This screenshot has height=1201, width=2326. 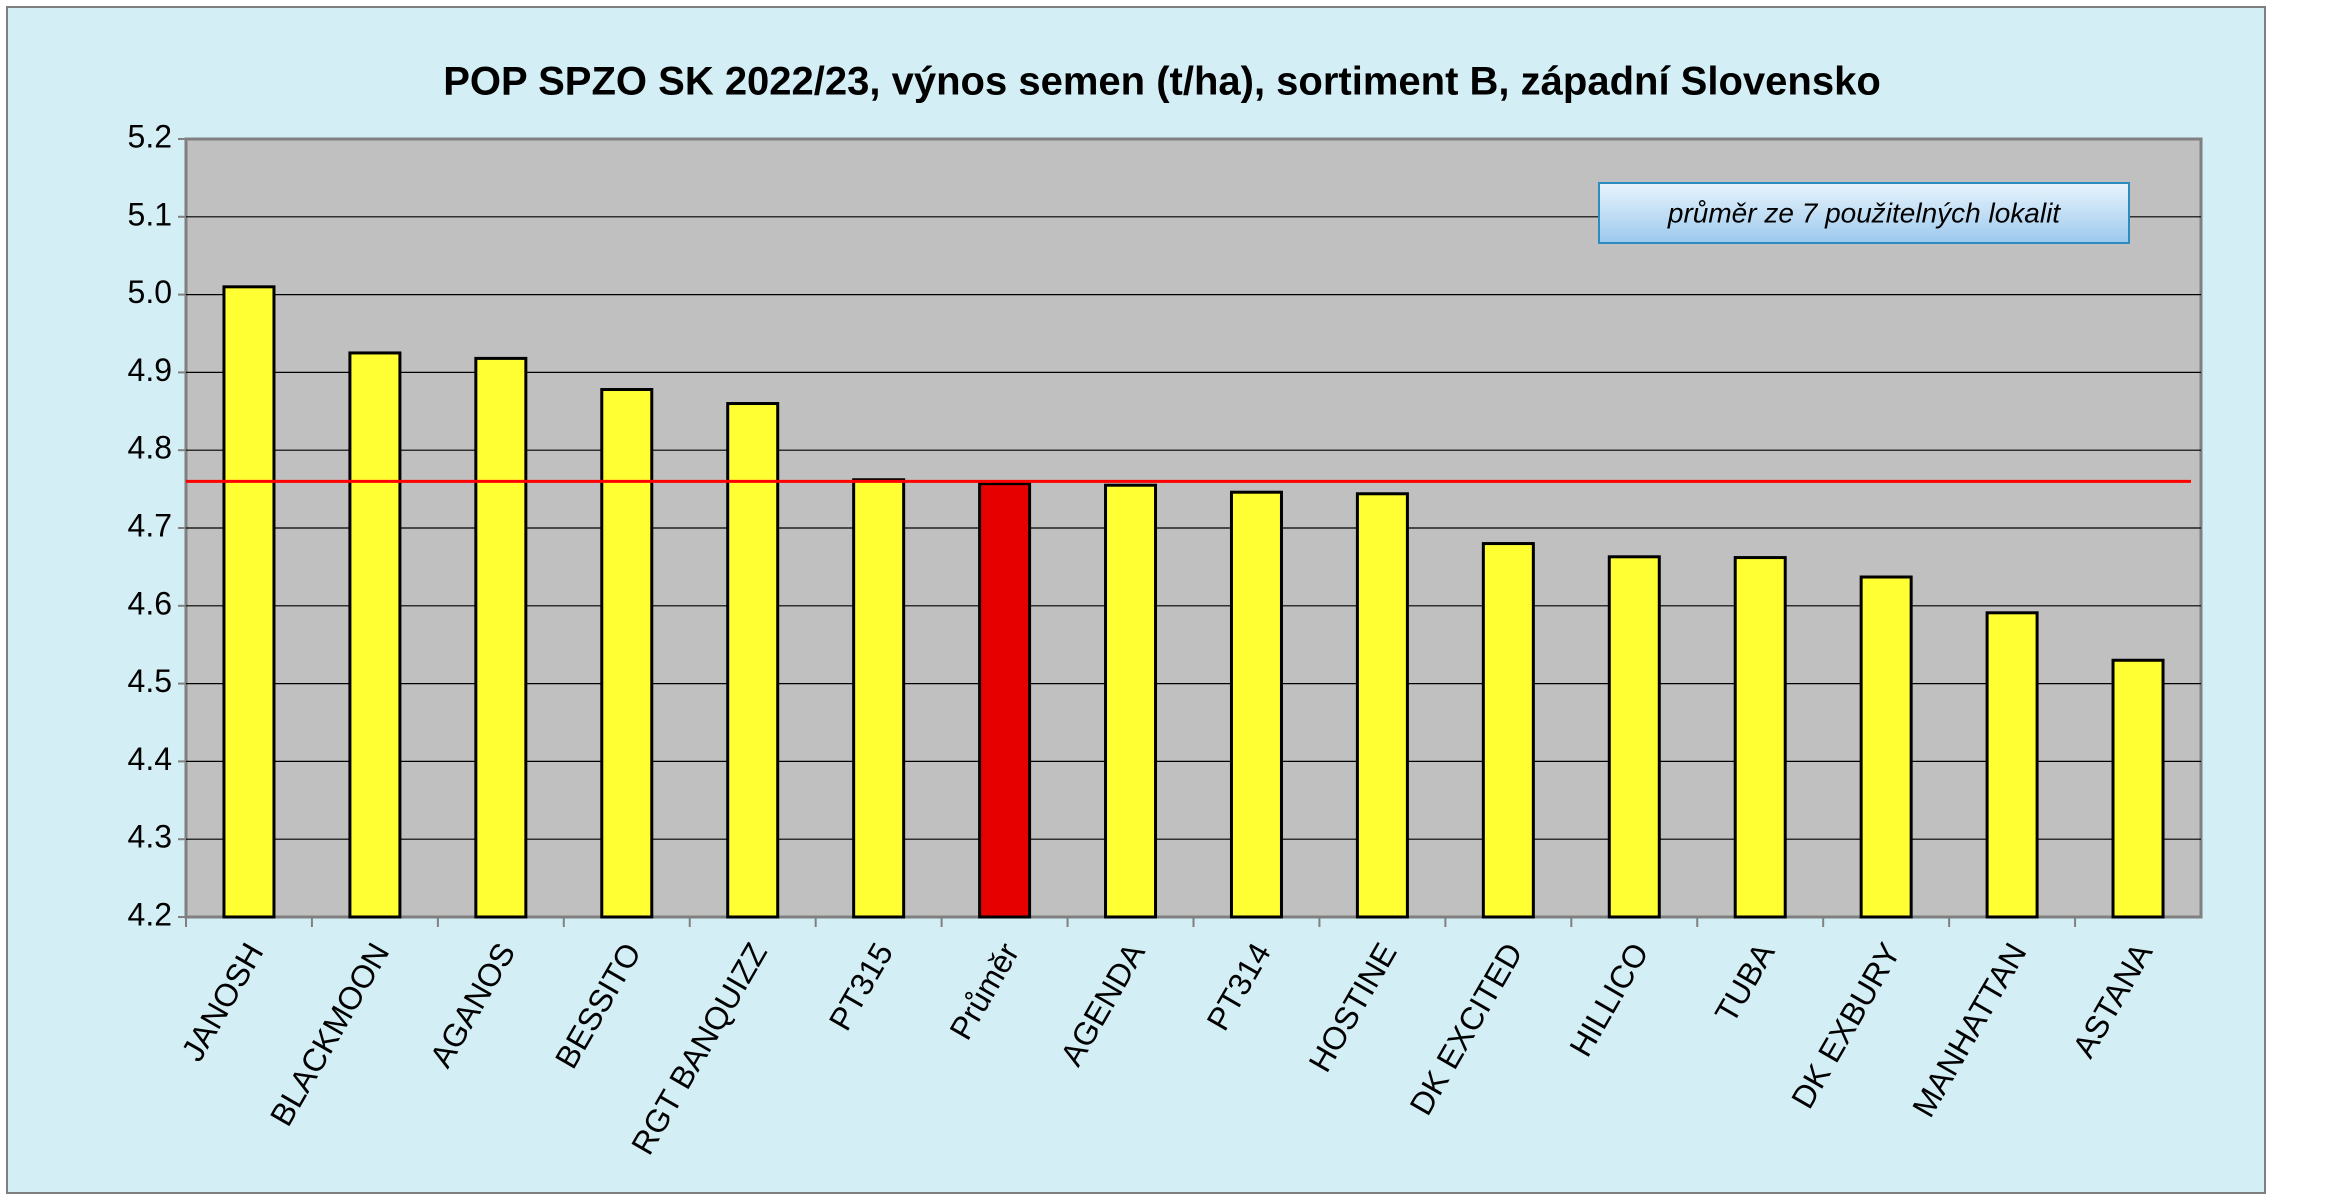 What do you see at coordinates (150, 292) in the screenshot?
I see `y-tick-label: 5.0` at bounding box center [150, 292].